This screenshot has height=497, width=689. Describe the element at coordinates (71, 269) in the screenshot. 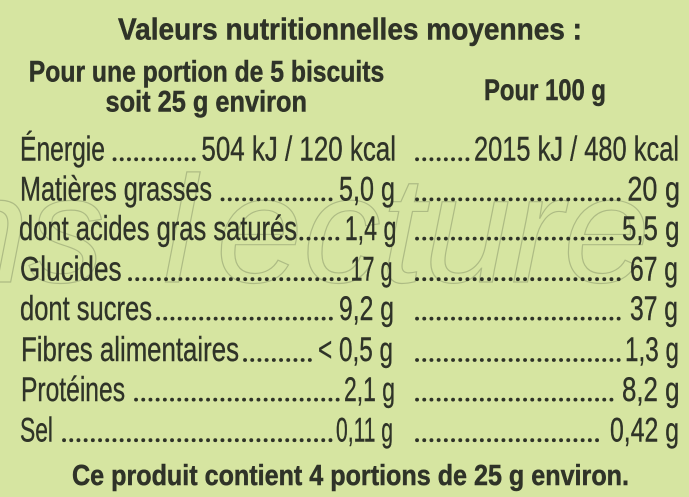

I see `svg-text: Glucides` at that location.